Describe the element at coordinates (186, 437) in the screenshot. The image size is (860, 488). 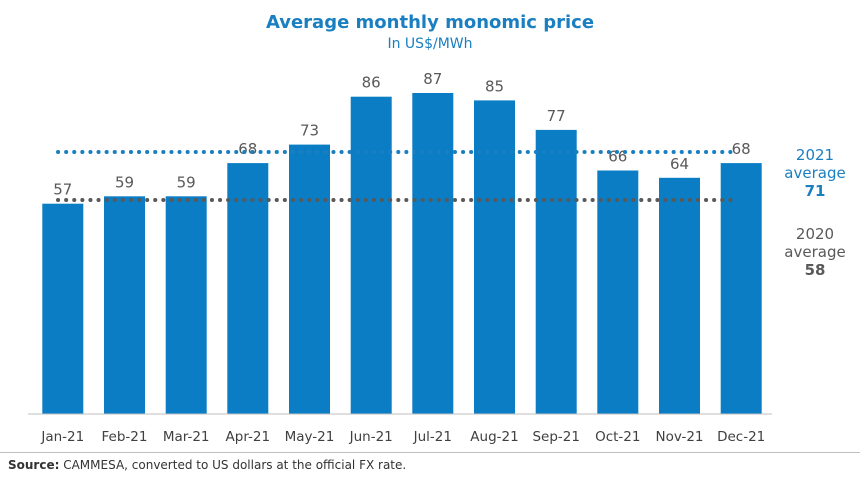
I see `x-tick-label: Mar-21` at that location.